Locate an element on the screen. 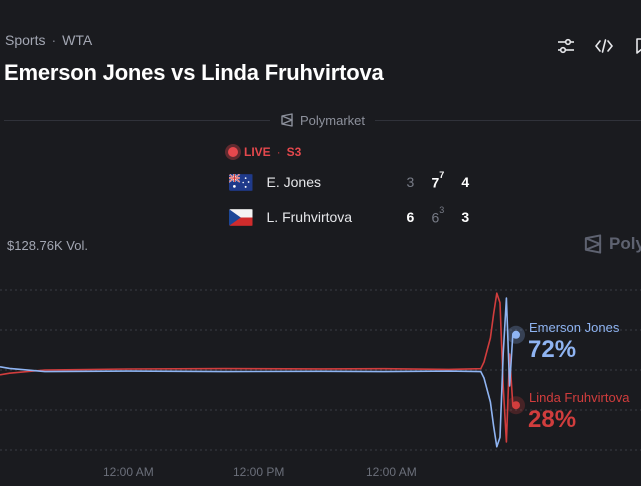  live-dot-icon is located at coordinates (233, 152).